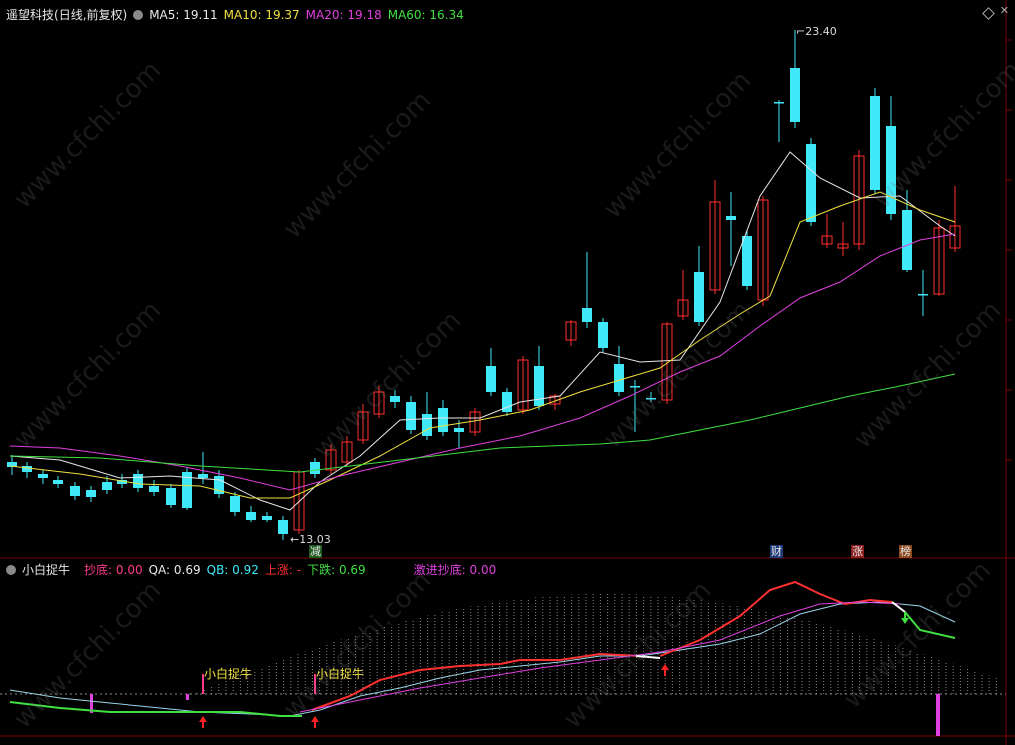 The width and height of the screenshot is (1015, 745). Describe the element at coordinates (30, 15) in the screenshot. I see `stock-name: 遥望科技` at that location.